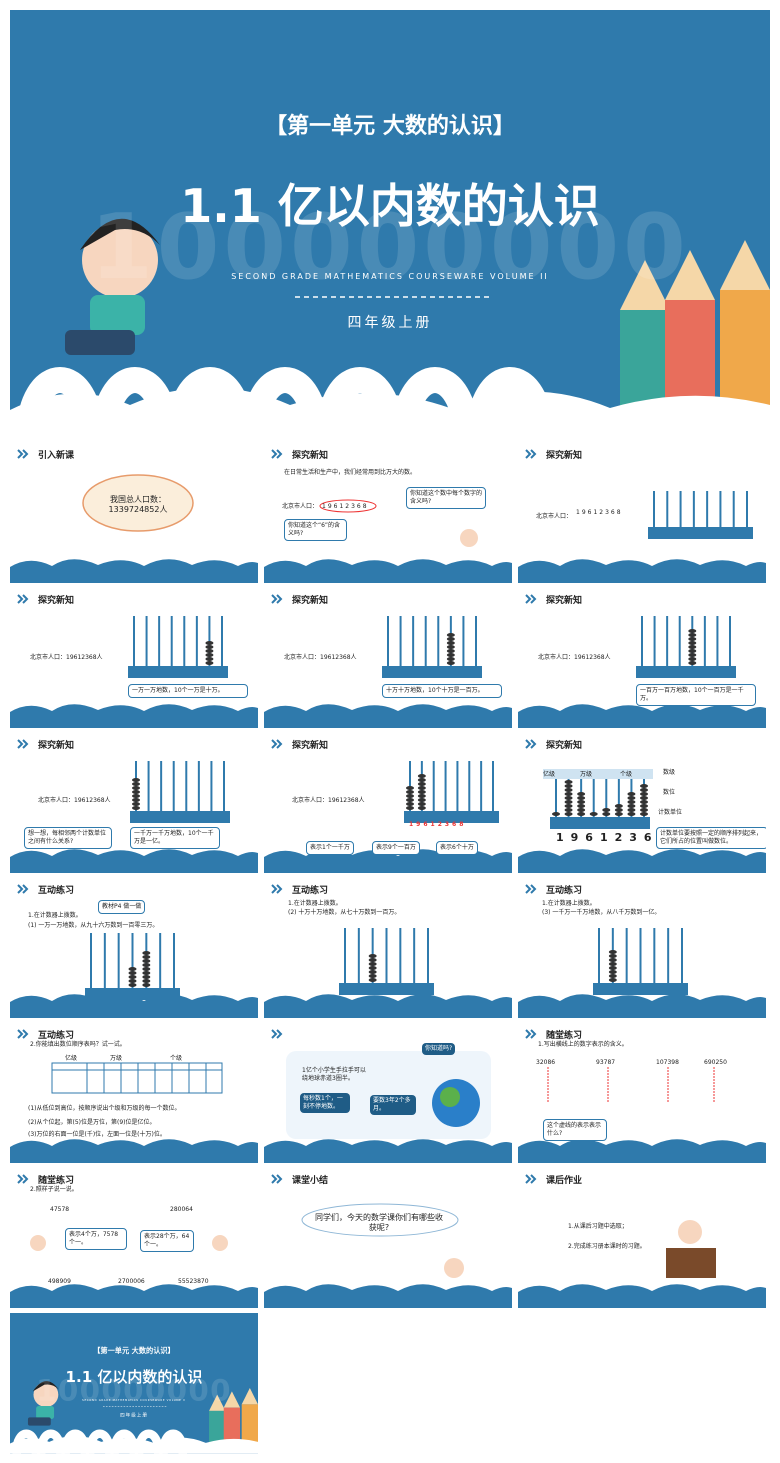 This screenshot has height=1463, width=780. I want to click on unit-title: 【第一单元 大数的认识】, so click(390, 126).